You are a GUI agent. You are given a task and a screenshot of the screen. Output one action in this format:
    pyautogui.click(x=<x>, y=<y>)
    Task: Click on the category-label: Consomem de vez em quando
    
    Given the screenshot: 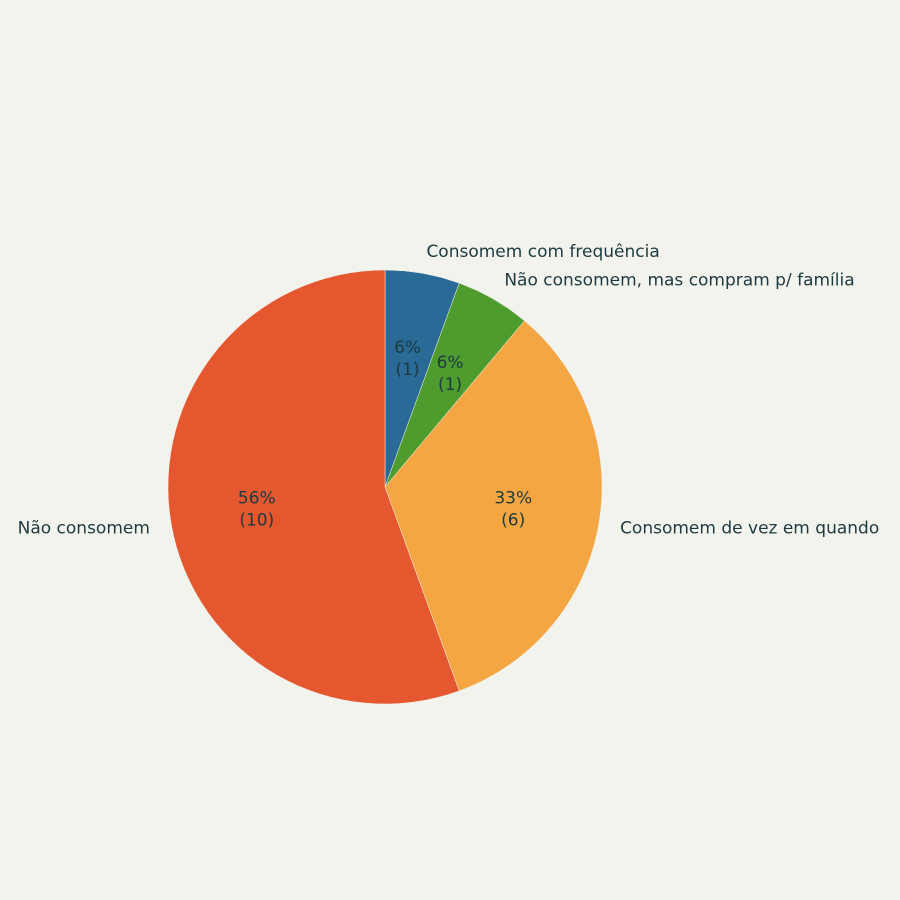 What is the action you would take?
    pyautogui.click(x=749, y=528)
    